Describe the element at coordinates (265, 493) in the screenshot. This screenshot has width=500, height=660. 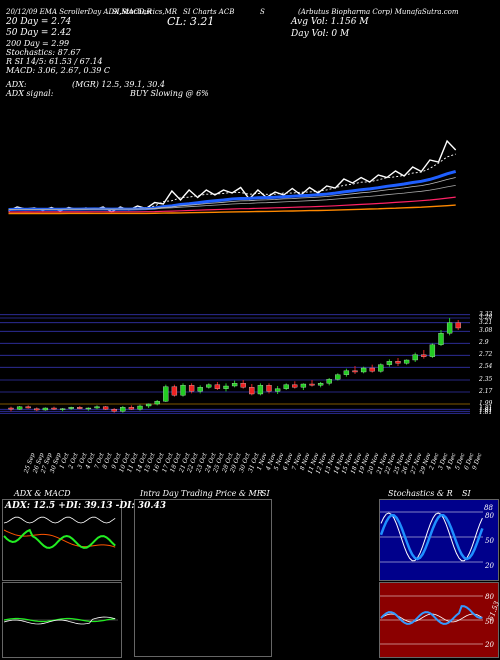
I see `intra-si-label: SI` at that location.